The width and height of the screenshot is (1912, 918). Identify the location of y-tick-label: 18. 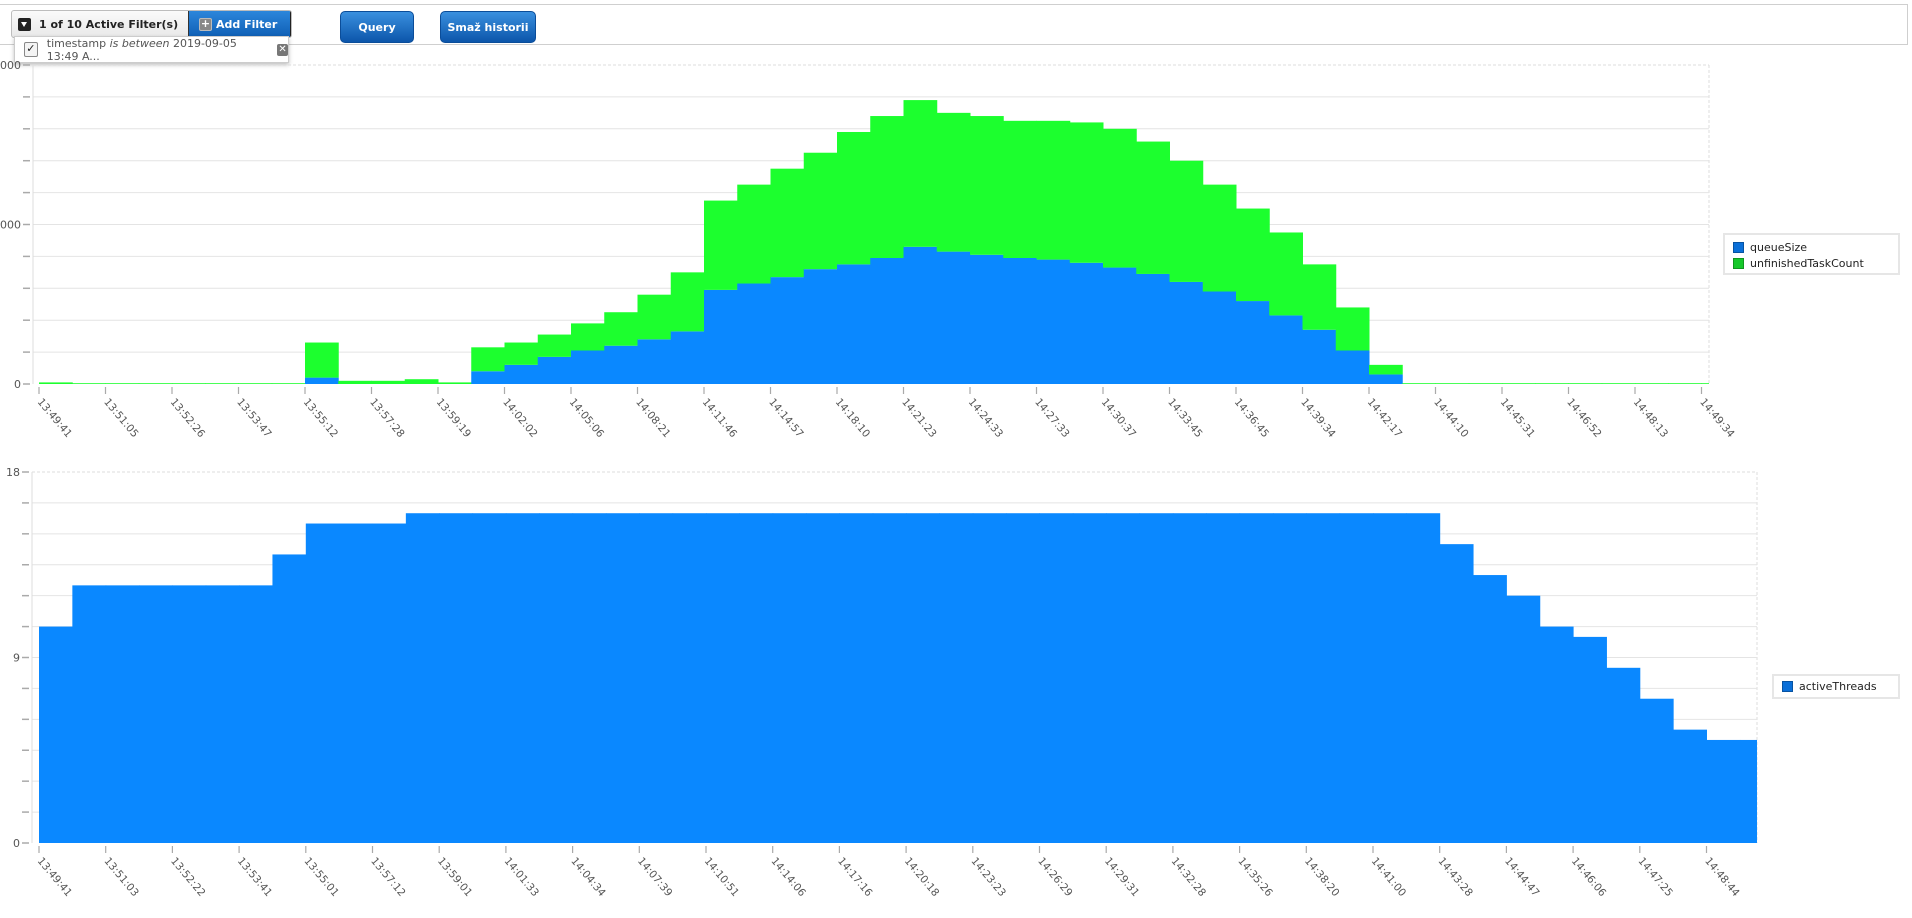
(13, 472).